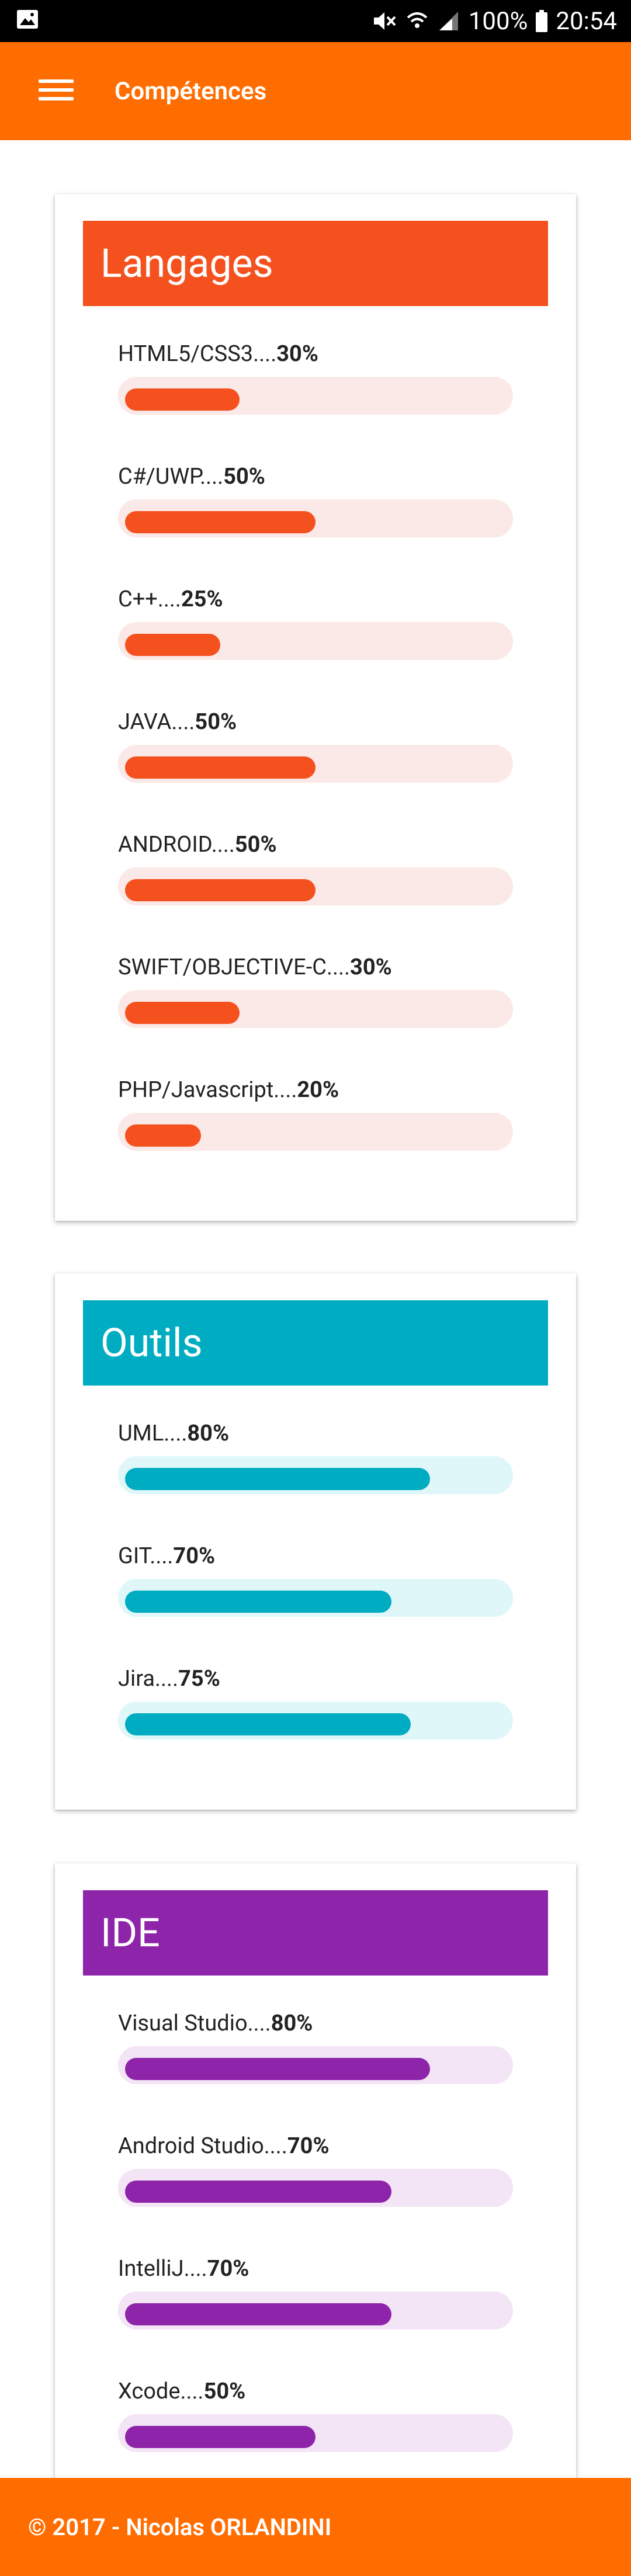 This screenshot has width=631, height=2576. I want to click on status-right: 100% 20:54, so click(494, 21).